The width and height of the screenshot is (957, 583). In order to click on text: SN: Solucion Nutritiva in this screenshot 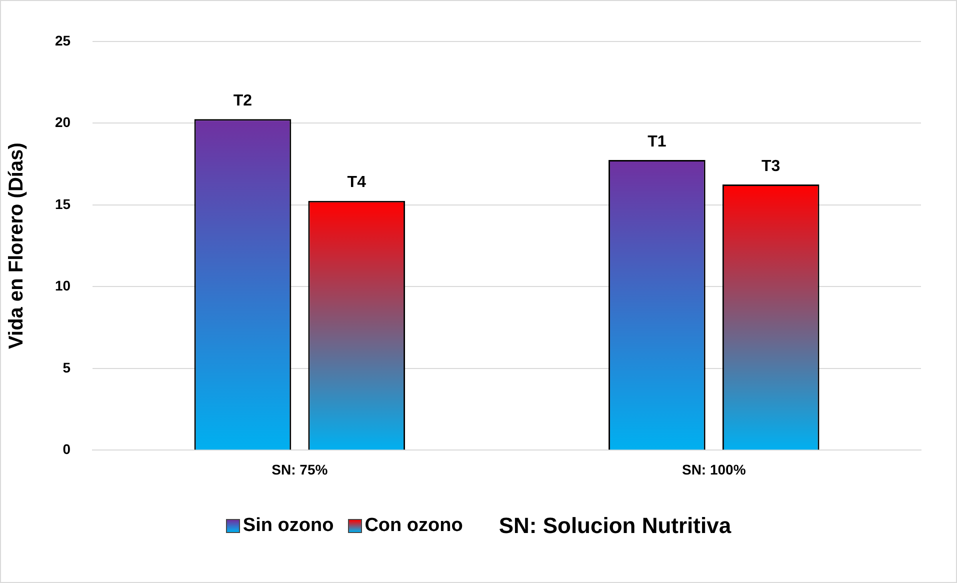, I will do `click(615, 526)`.